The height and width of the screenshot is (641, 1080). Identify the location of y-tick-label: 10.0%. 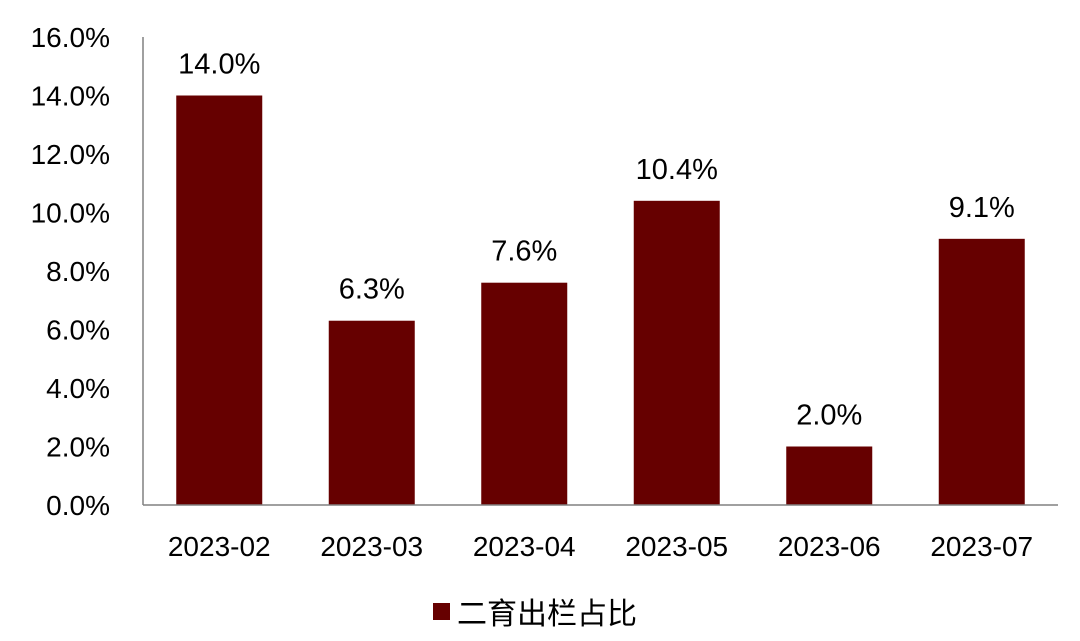
(70, 213).